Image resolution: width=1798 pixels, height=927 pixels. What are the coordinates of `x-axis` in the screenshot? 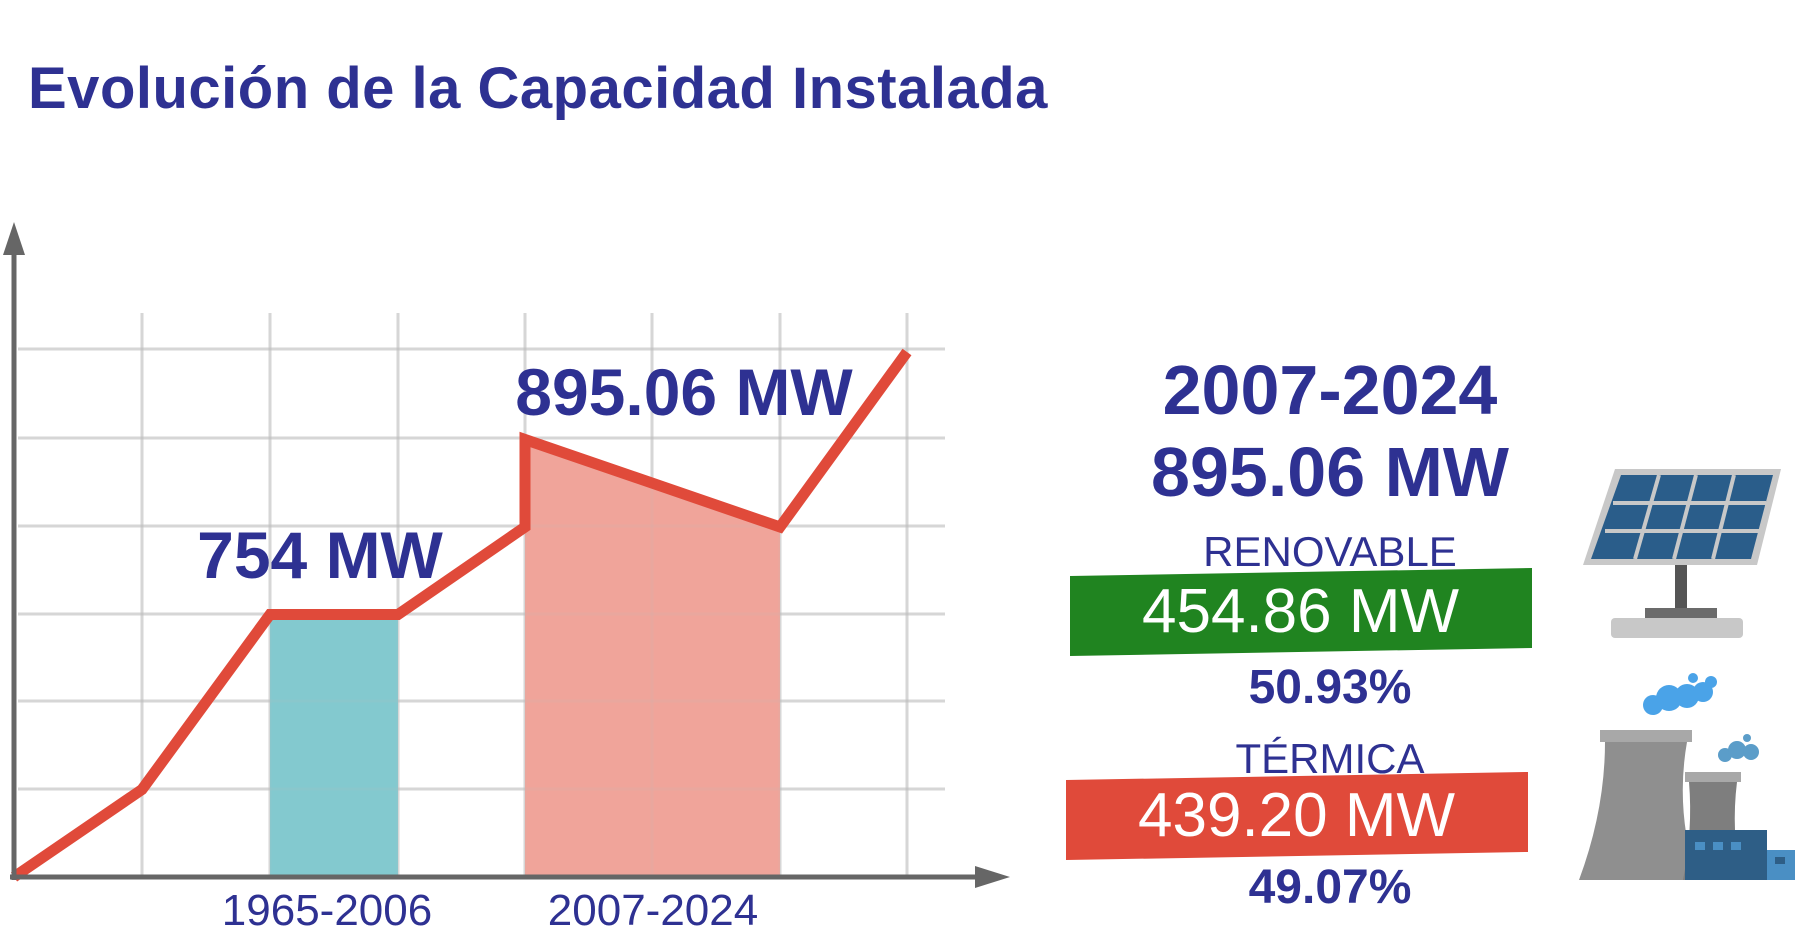 It's located at (510, 877).